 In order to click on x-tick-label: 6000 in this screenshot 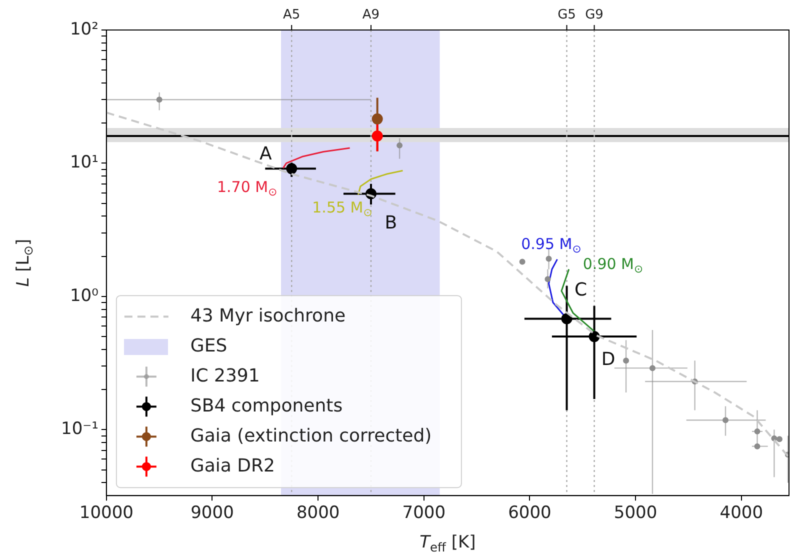, I will do `click(530, 513)`.